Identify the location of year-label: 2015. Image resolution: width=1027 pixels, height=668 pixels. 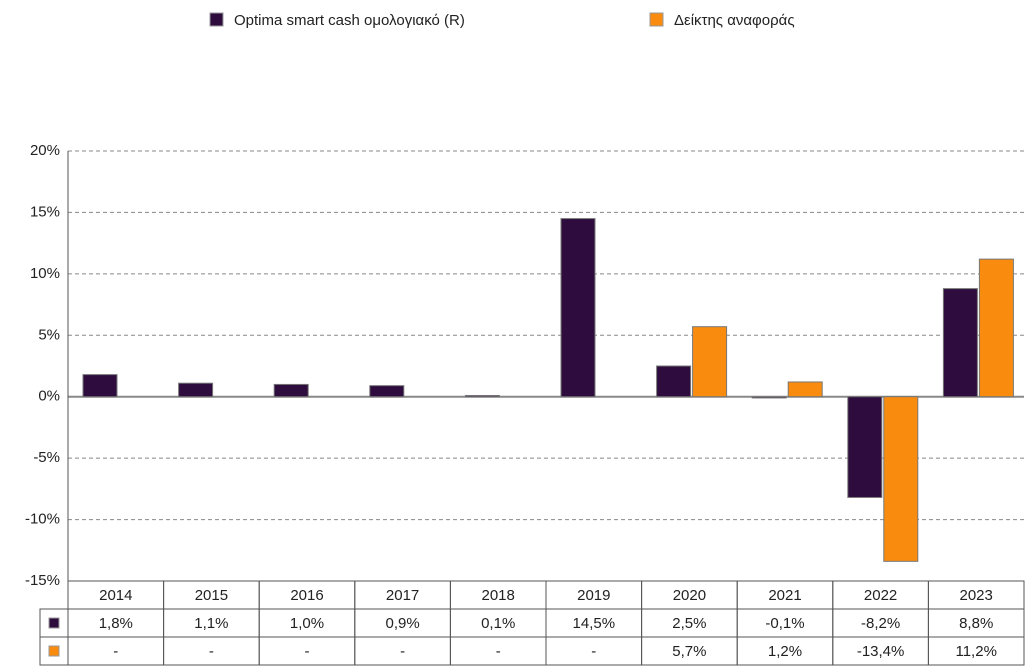
(211, 595).